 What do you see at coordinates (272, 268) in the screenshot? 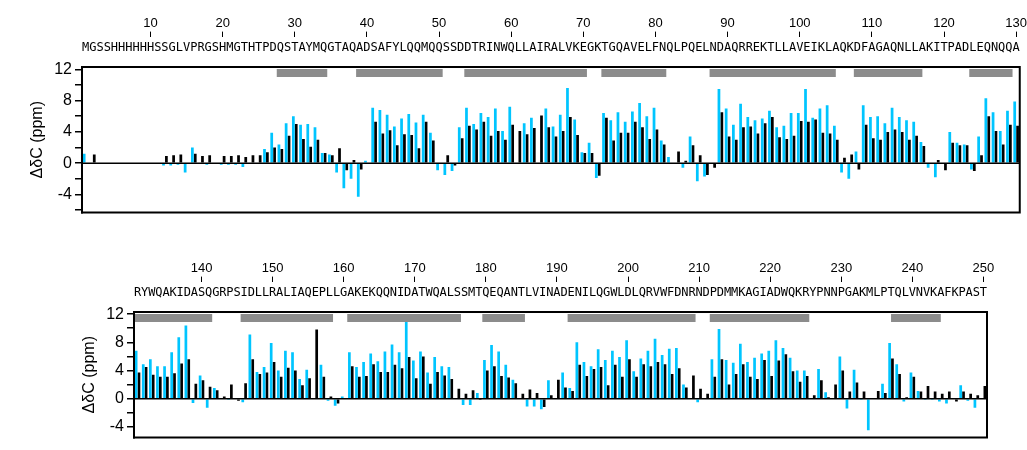
I see `x2-tick-label: 150` at bounding box center [272, 268].